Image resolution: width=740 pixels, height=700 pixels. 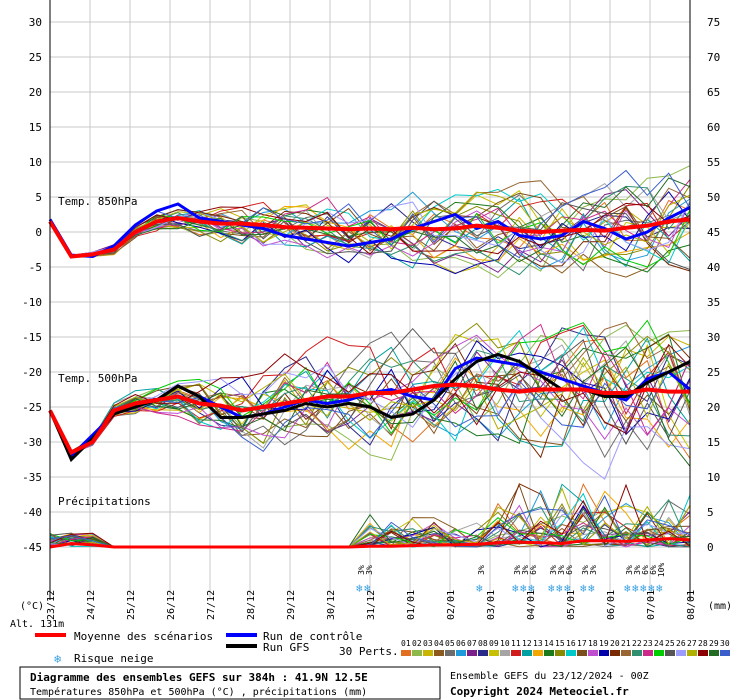 I want to click on member-number-label: 12, so click(x=527, y=643).